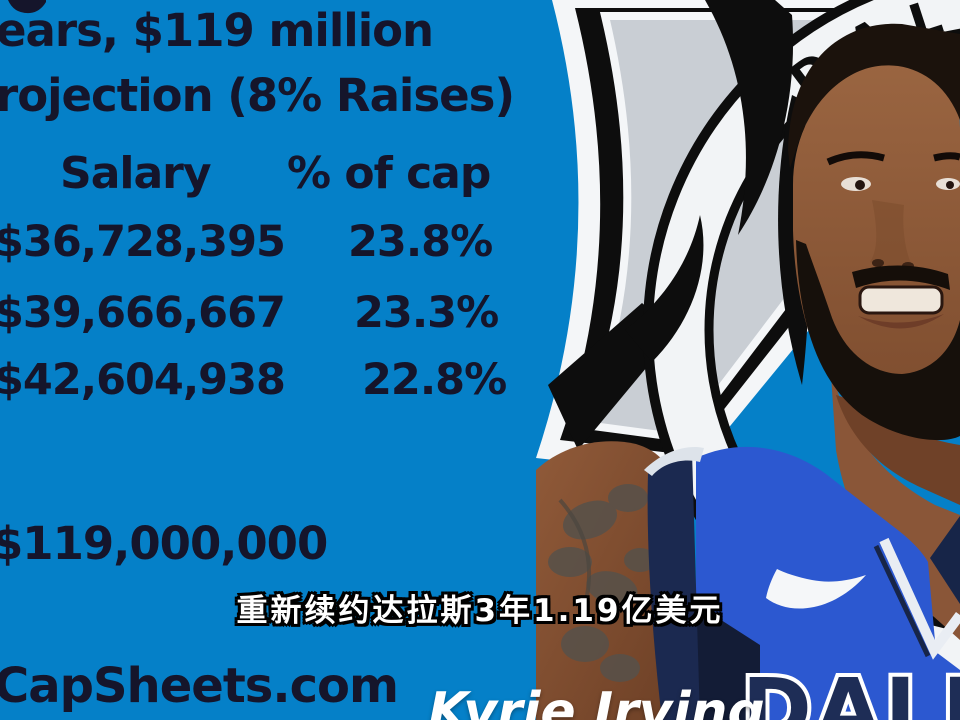  Describe the element at coordinates (900, 184) in the screenshot. I see `eyes` at that location.